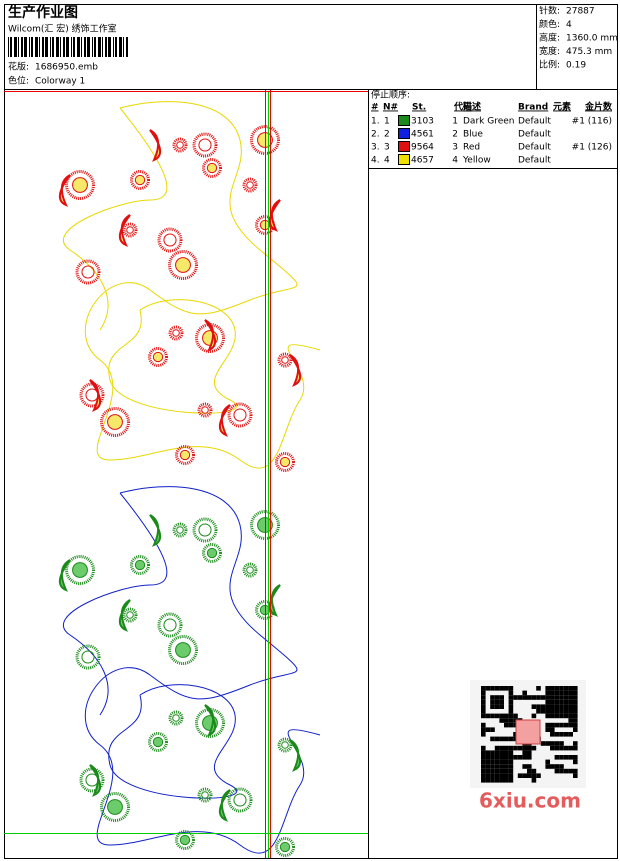  What do you see at coordinates (62, 29) in the screenshot?
I see `company: Wilcom(汇 宏) 绣饰工作室` at bounding box center [62, 29].